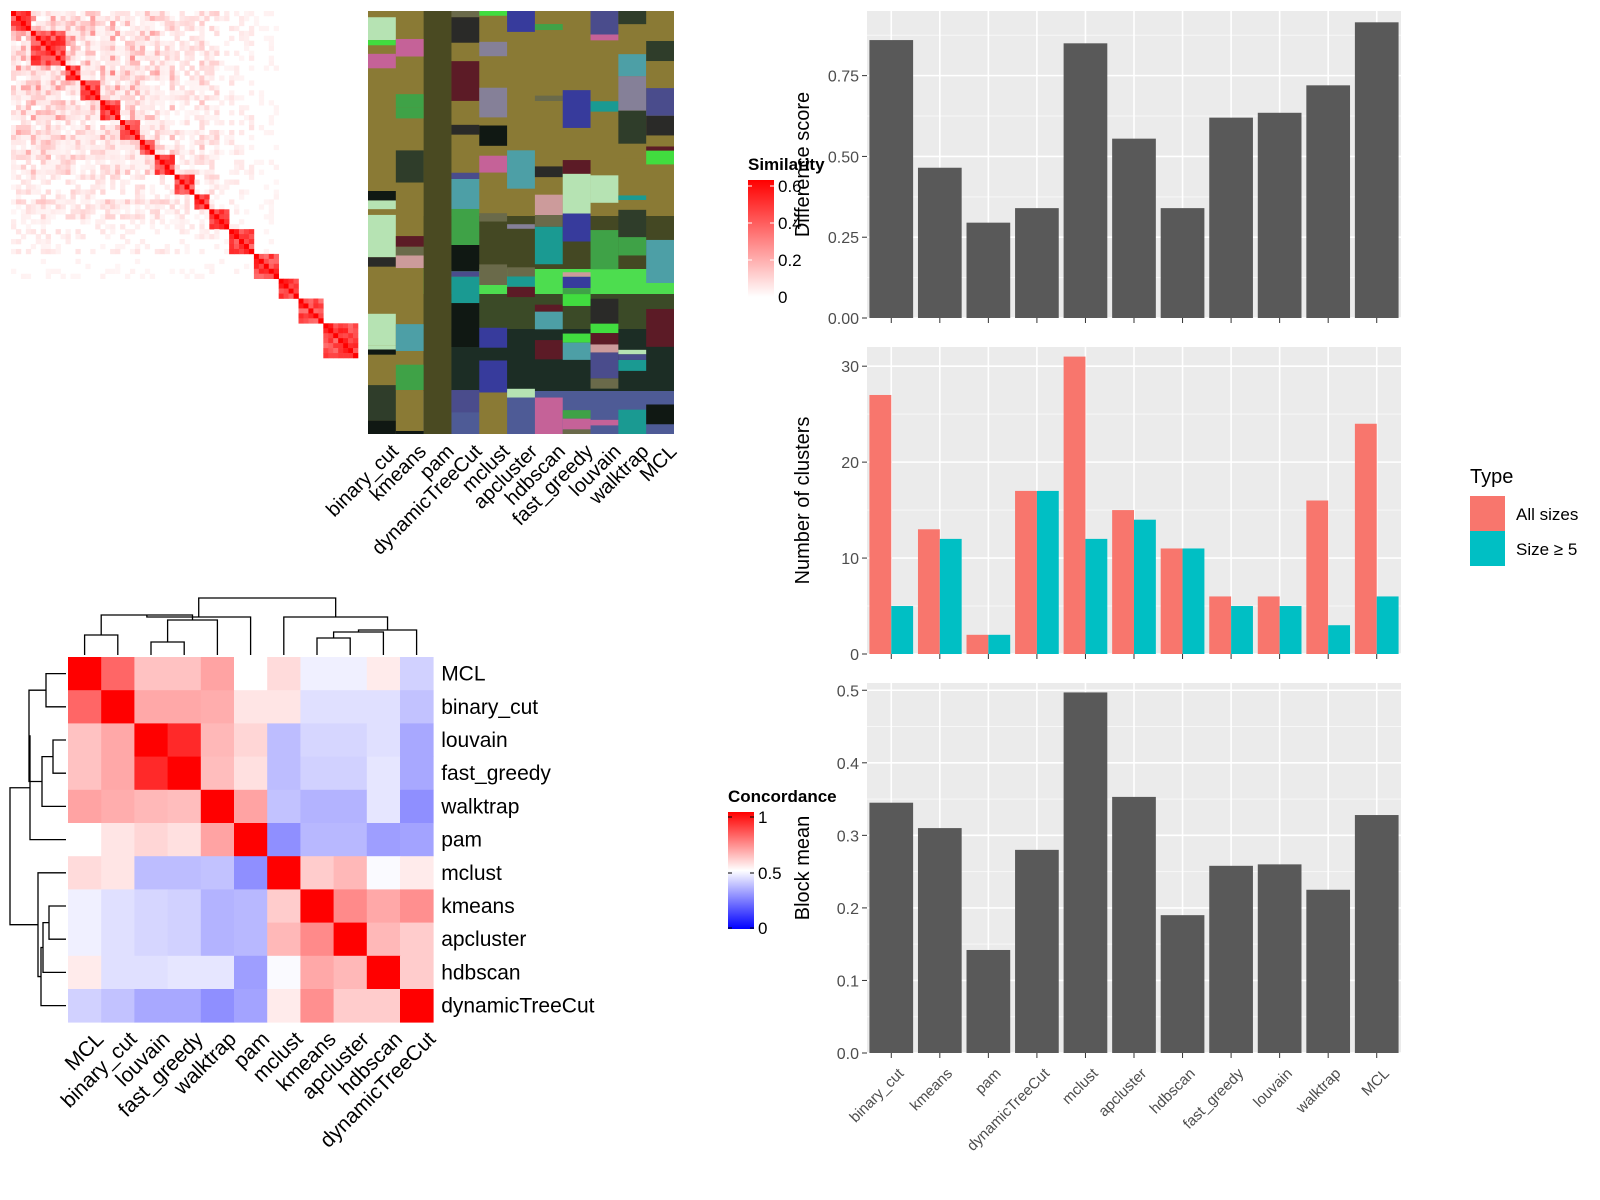 This screenshot has height=1200, width=1600. Describe the element at coordinates (762, 928) in the screenshot. I see `concordance-legend-tick: 0` at that location.